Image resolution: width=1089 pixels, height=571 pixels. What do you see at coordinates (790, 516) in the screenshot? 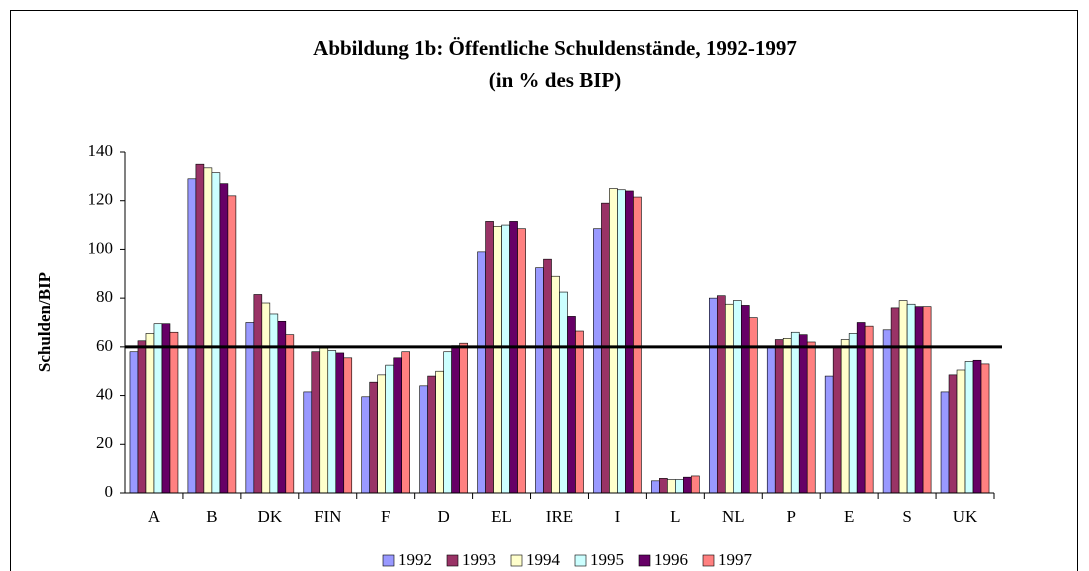
I see `x-tick-label: P` at bounding box center [790, 516].